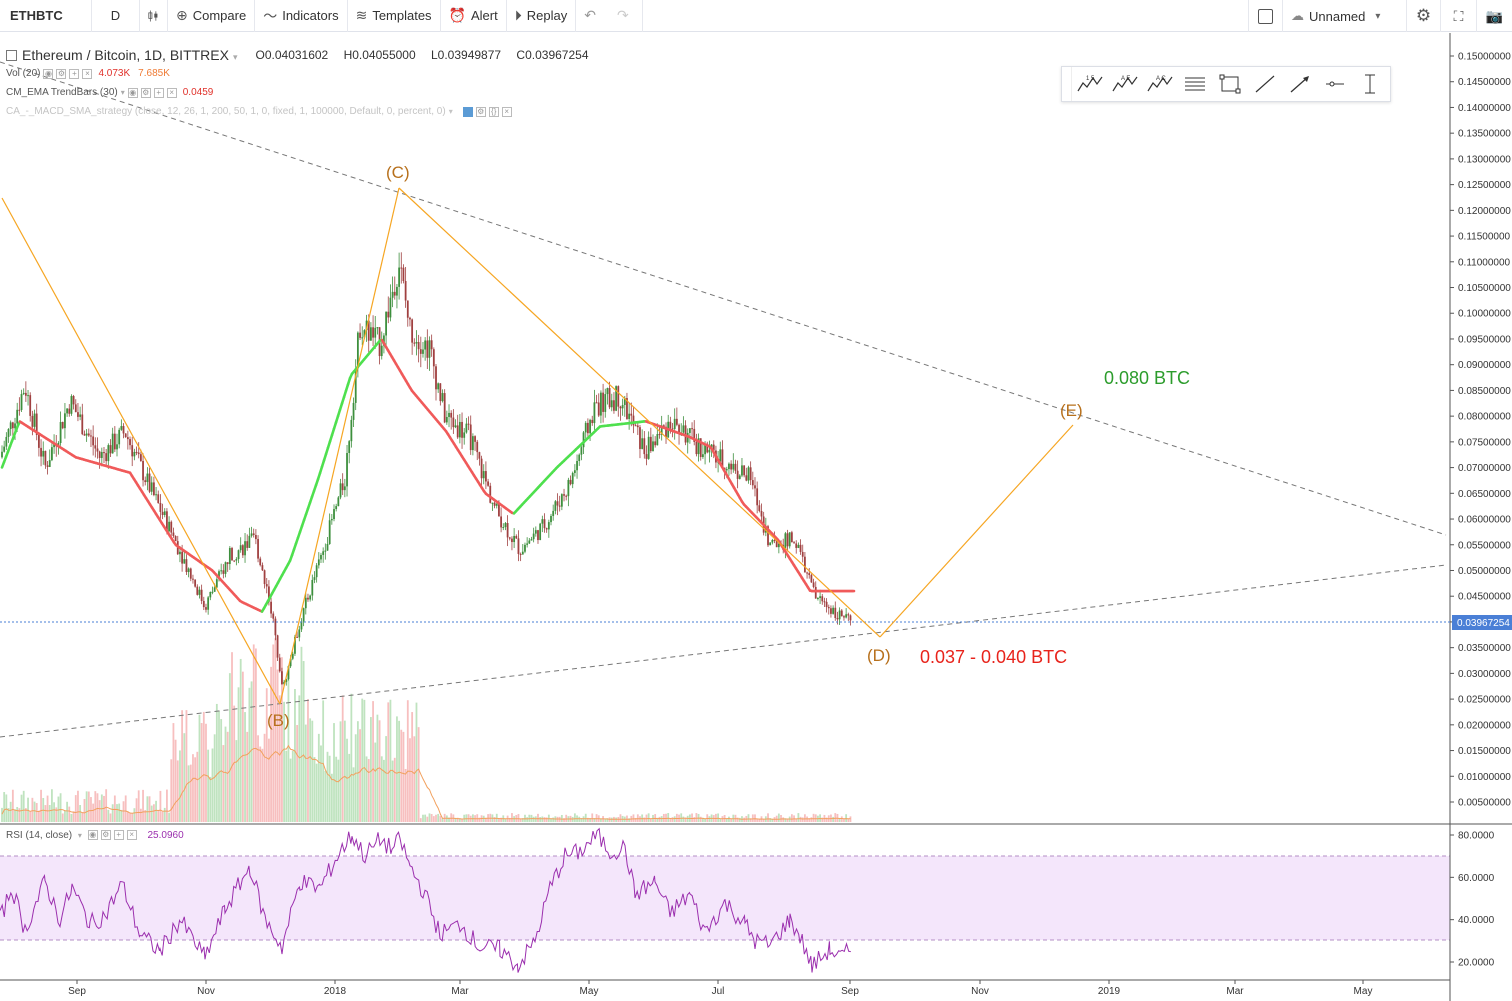  What do you see at coordinates (11, 55) in the screenshot?
I see `collapse-icon` at bounding box center [11, 55].